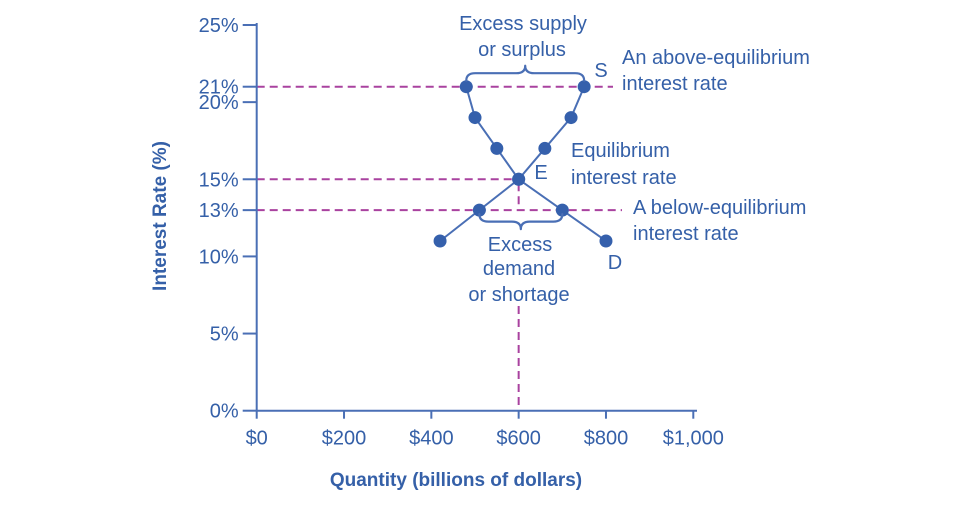  Describe the element at coordinates (719, 208) in the screenshot. I see `below-equilibrium-label-line1: A below-equilibrium` at that location.